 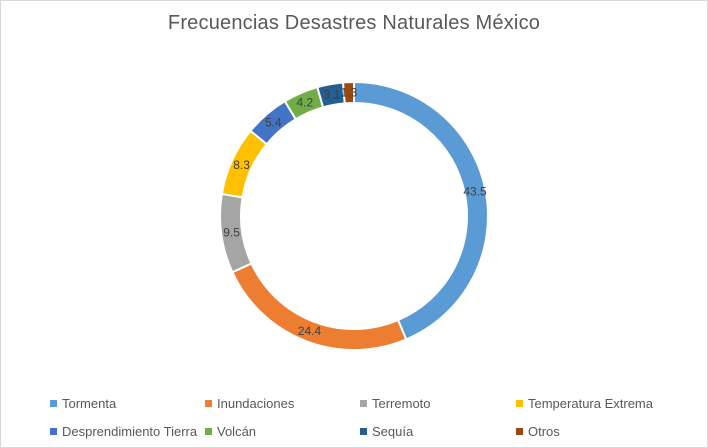 I want to click on data-label-volcan: 4.2, so click(x=304, y=103).